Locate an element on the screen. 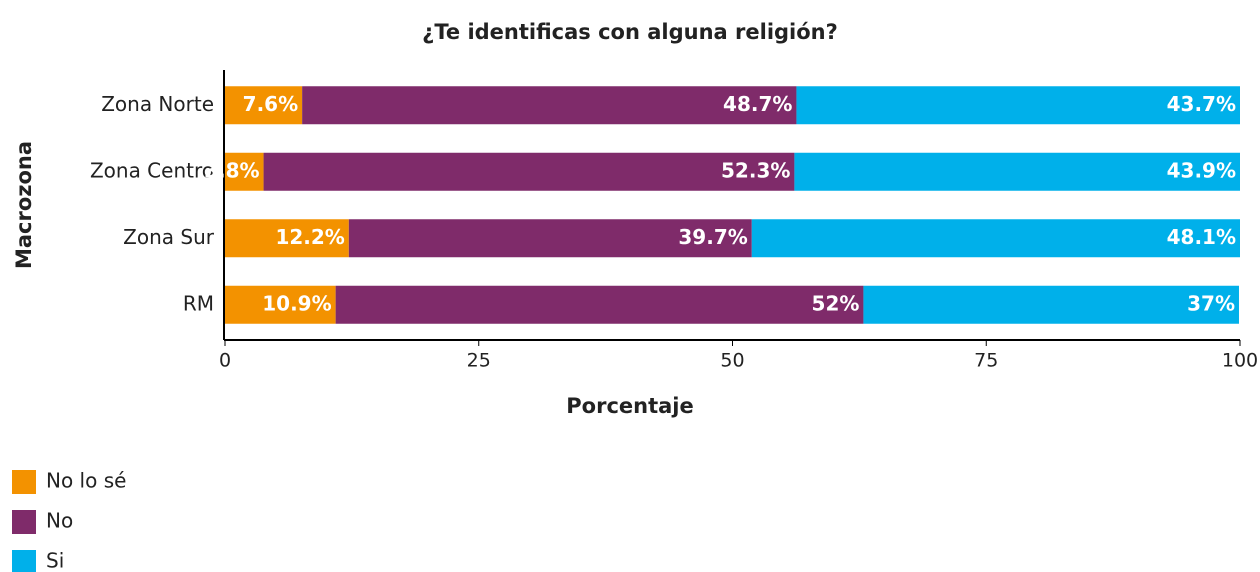 The image size is (1260, 572). x-tick-label: 100 is located at coordinates (1240, 361).